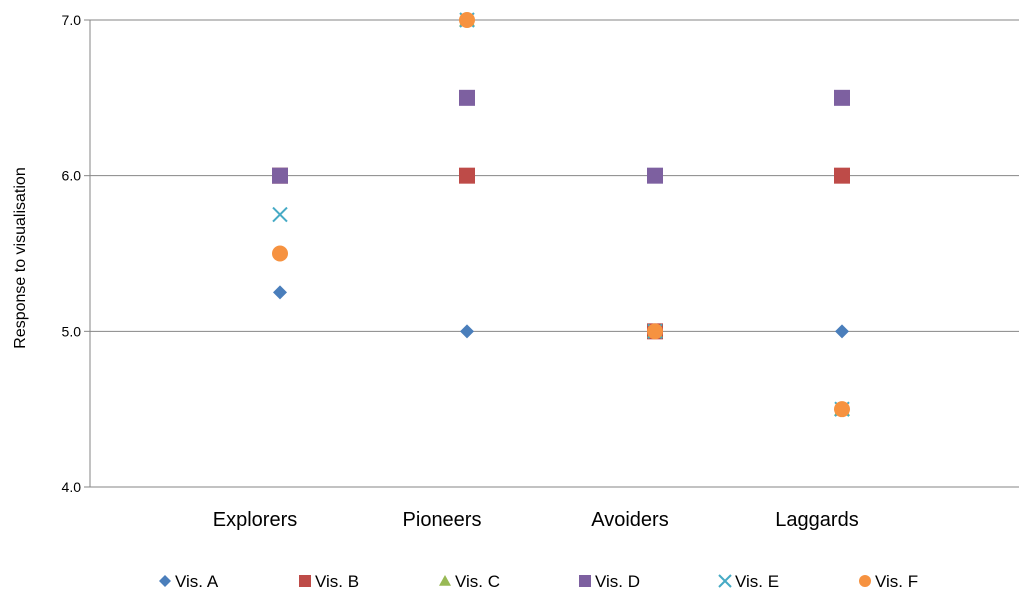 The width and height of the screenshot is (1019, 593). I want to click on y-tick-label: 6.0, so click(72, 176).